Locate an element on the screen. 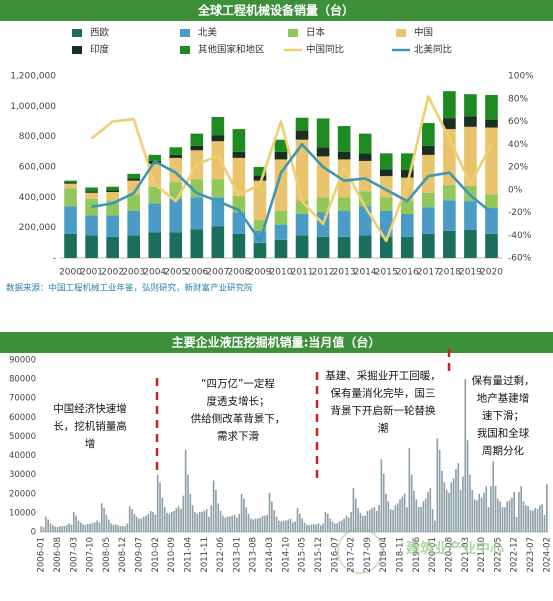 Image resolution: width=553 pixels, height=601 pixels. annotation: “四万亿”一定程 is located at coordinates (238, 383).